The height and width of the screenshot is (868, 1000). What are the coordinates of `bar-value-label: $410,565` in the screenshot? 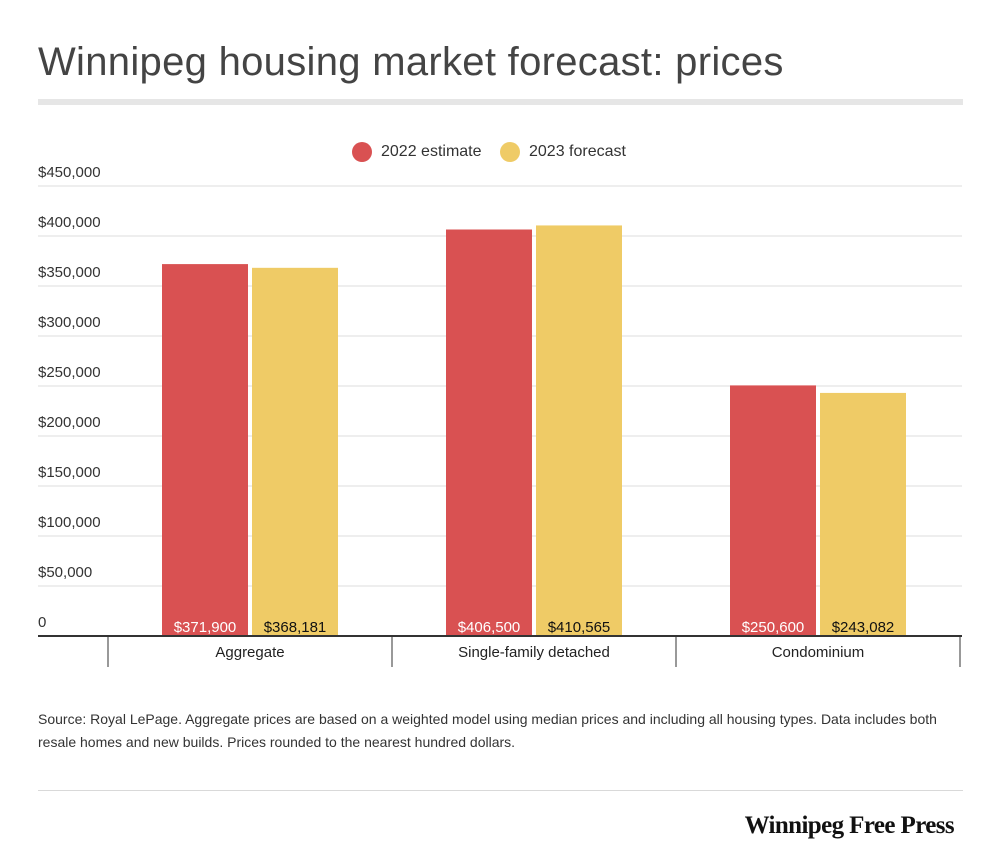 It's located at (579, 627).